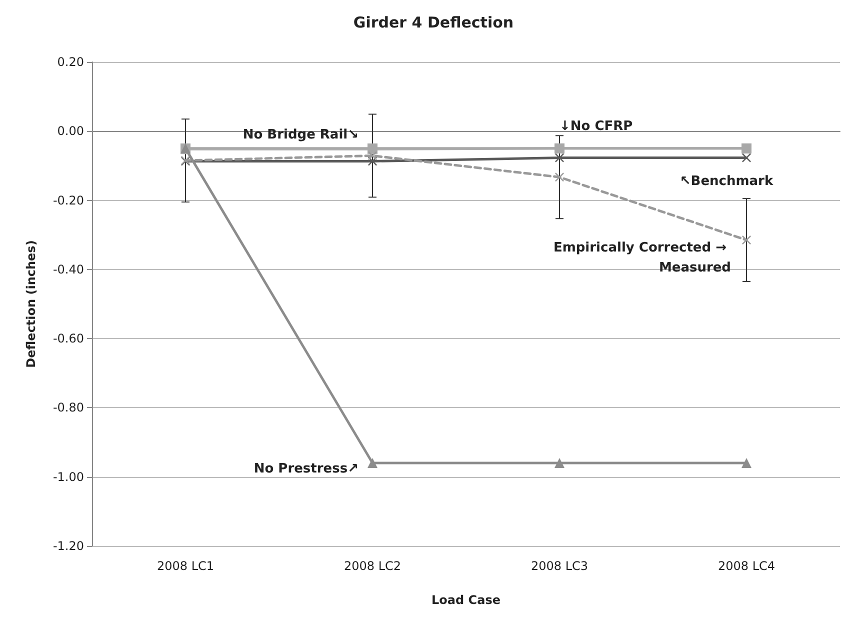 This screenshot has width=867, height=632. What do you see at coordinates (300, 135) in the screenshot?
I see `series-label: No Bridge Rail↘` at bounding box center [300, 135].